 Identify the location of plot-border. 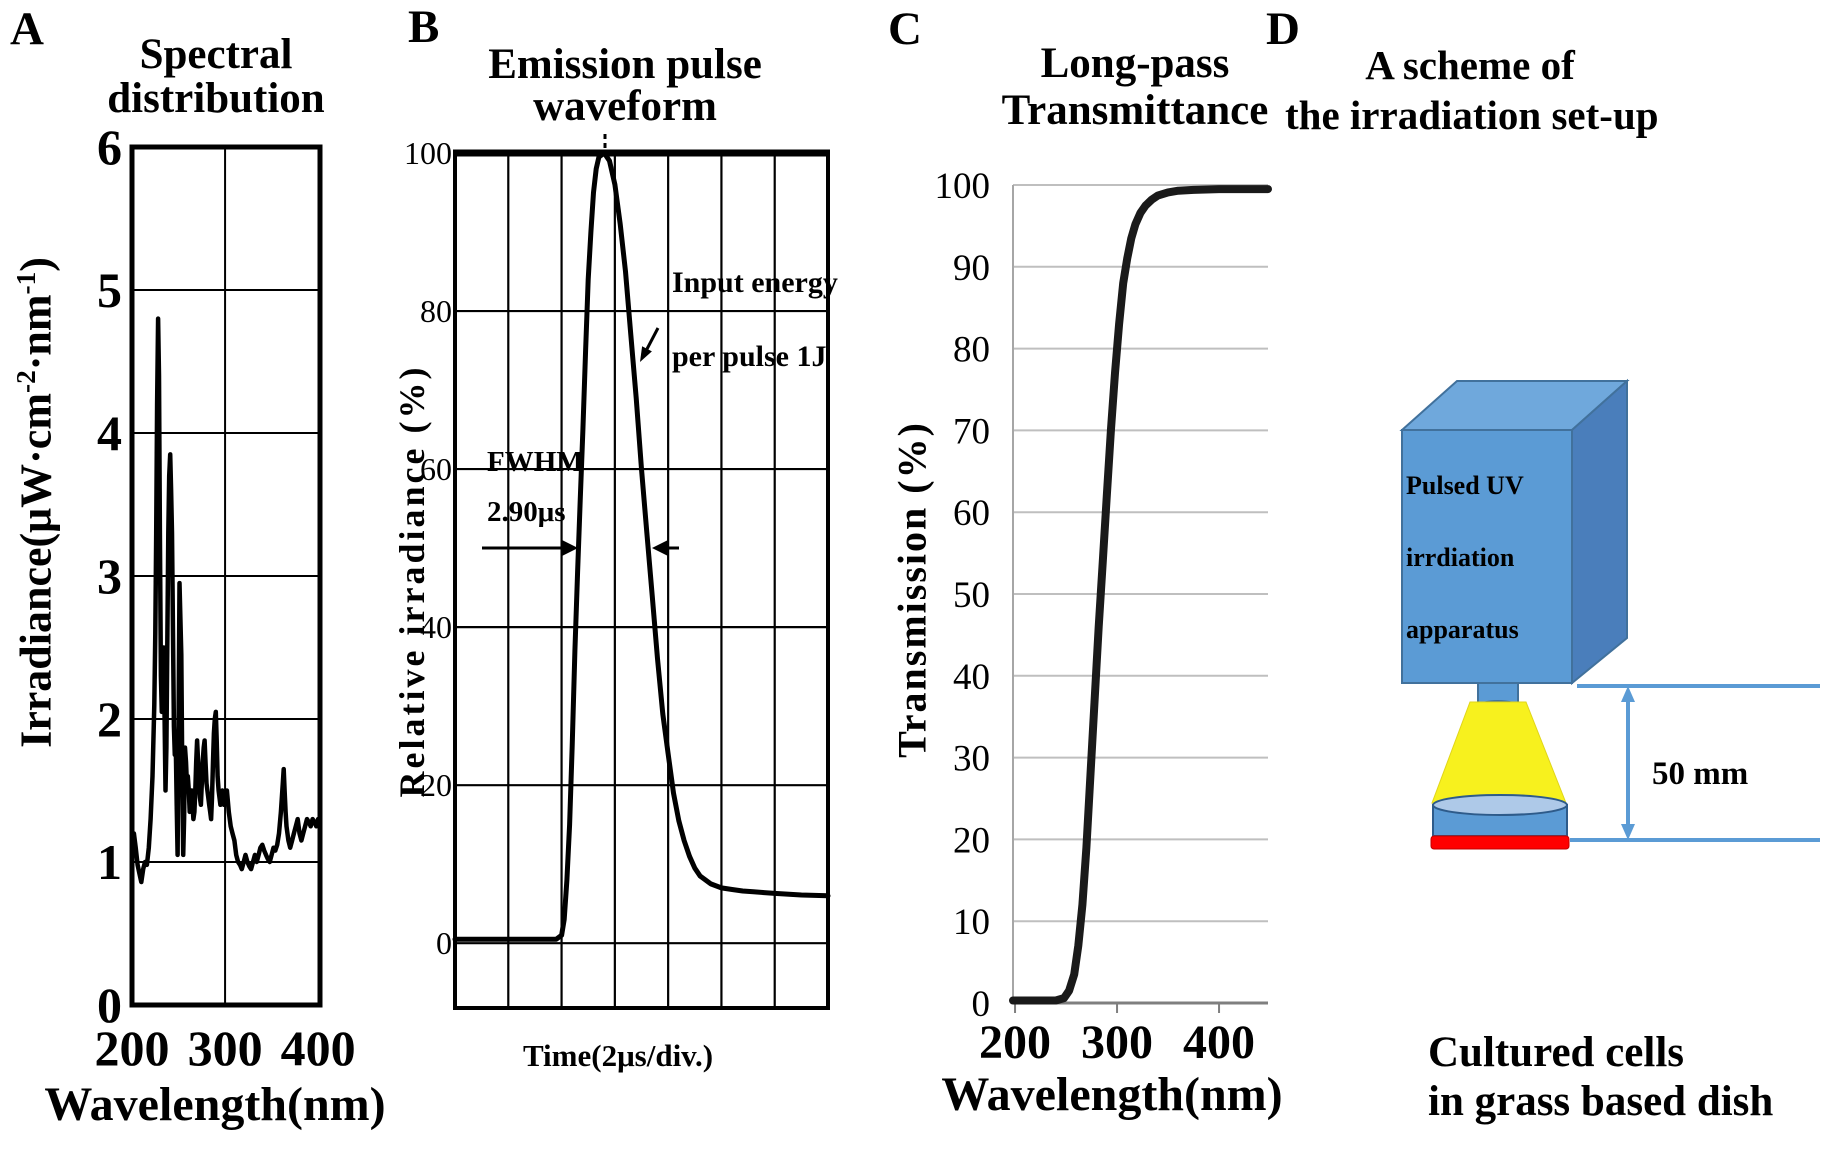
(226, 576).